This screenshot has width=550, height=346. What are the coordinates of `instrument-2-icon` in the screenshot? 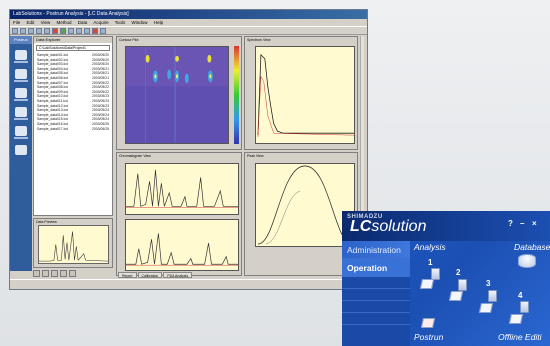 It's located at (462, 285).